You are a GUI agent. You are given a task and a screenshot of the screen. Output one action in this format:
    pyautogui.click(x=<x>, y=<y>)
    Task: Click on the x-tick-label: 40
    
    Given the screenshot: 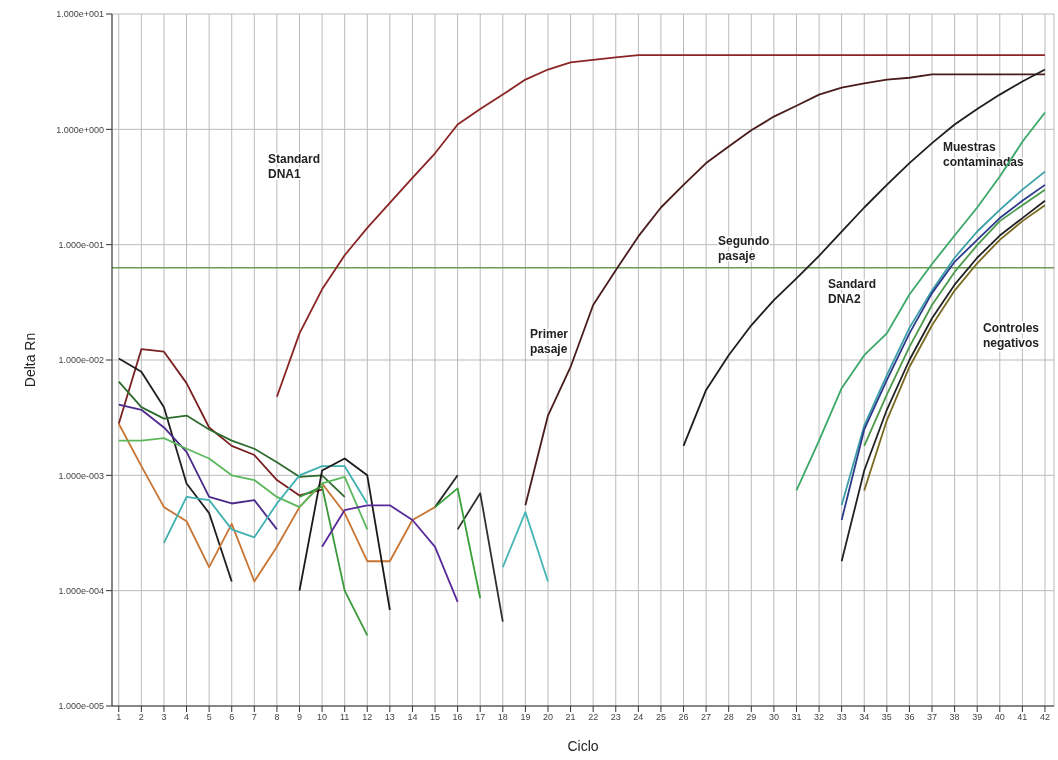 What is the action you would take?
    pyautogui.click(x=999, y=717)
    